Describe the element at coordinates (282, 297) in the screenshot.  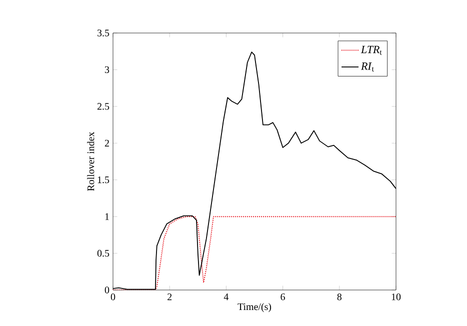
I see `x-tick-label: 6` at that location.